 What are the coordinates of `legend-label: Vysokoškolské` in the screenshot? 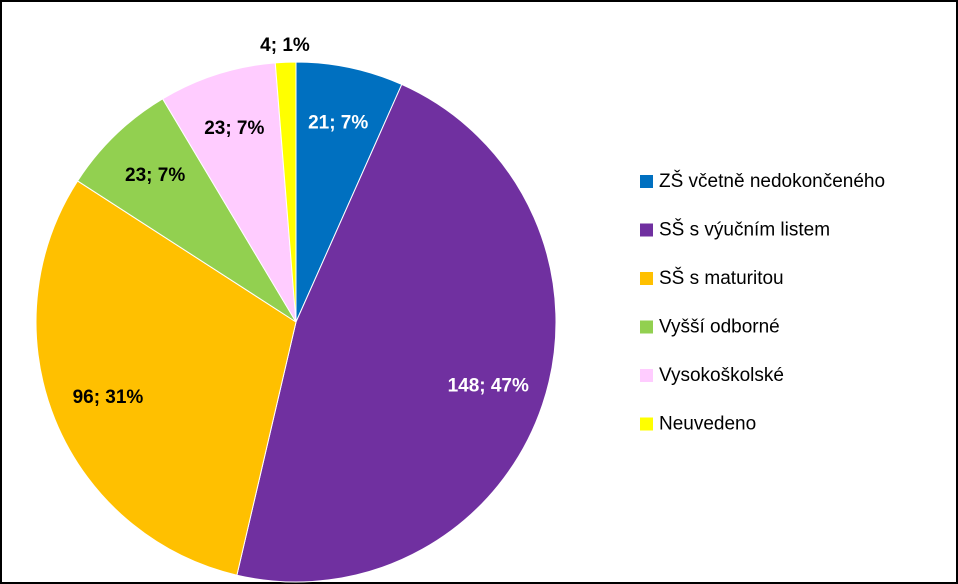 It's located at (721, 375).